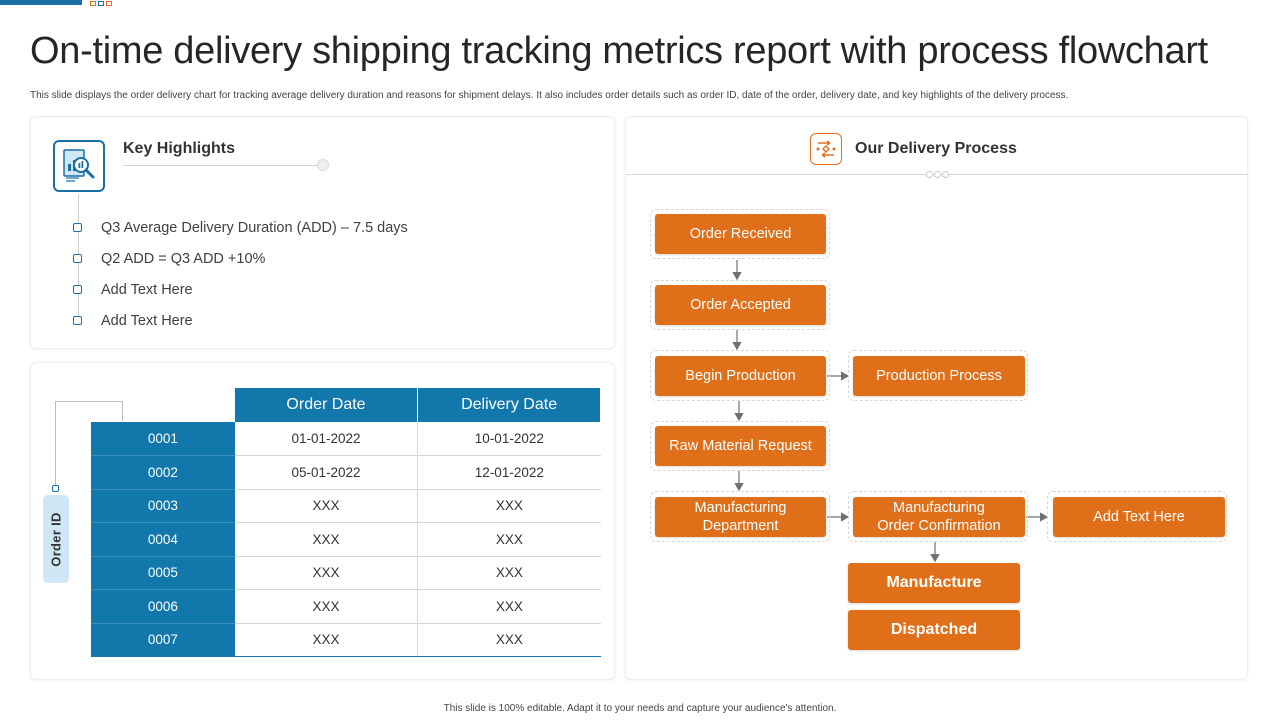 This screenshot has height=720, width=1280. I want to click on order-id-cell: 0006, so click(163, 606).